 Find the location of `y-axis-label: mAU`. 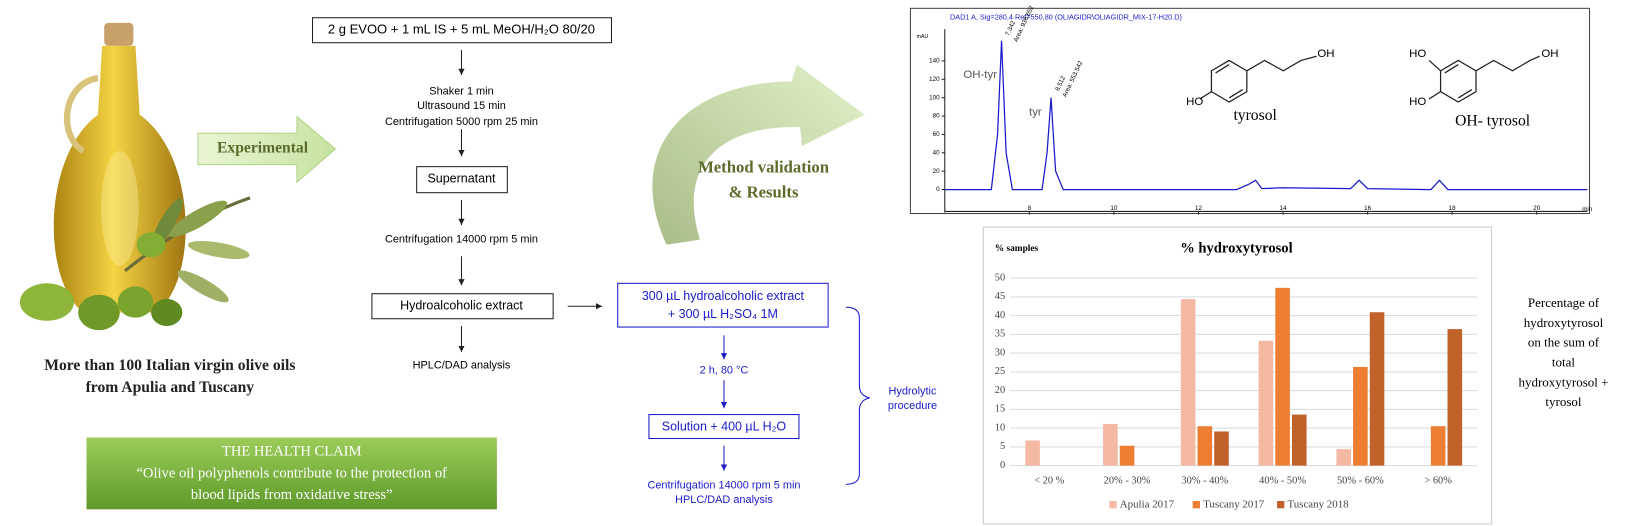

y-axis-label: mAU is located at coordinates (923, 37).